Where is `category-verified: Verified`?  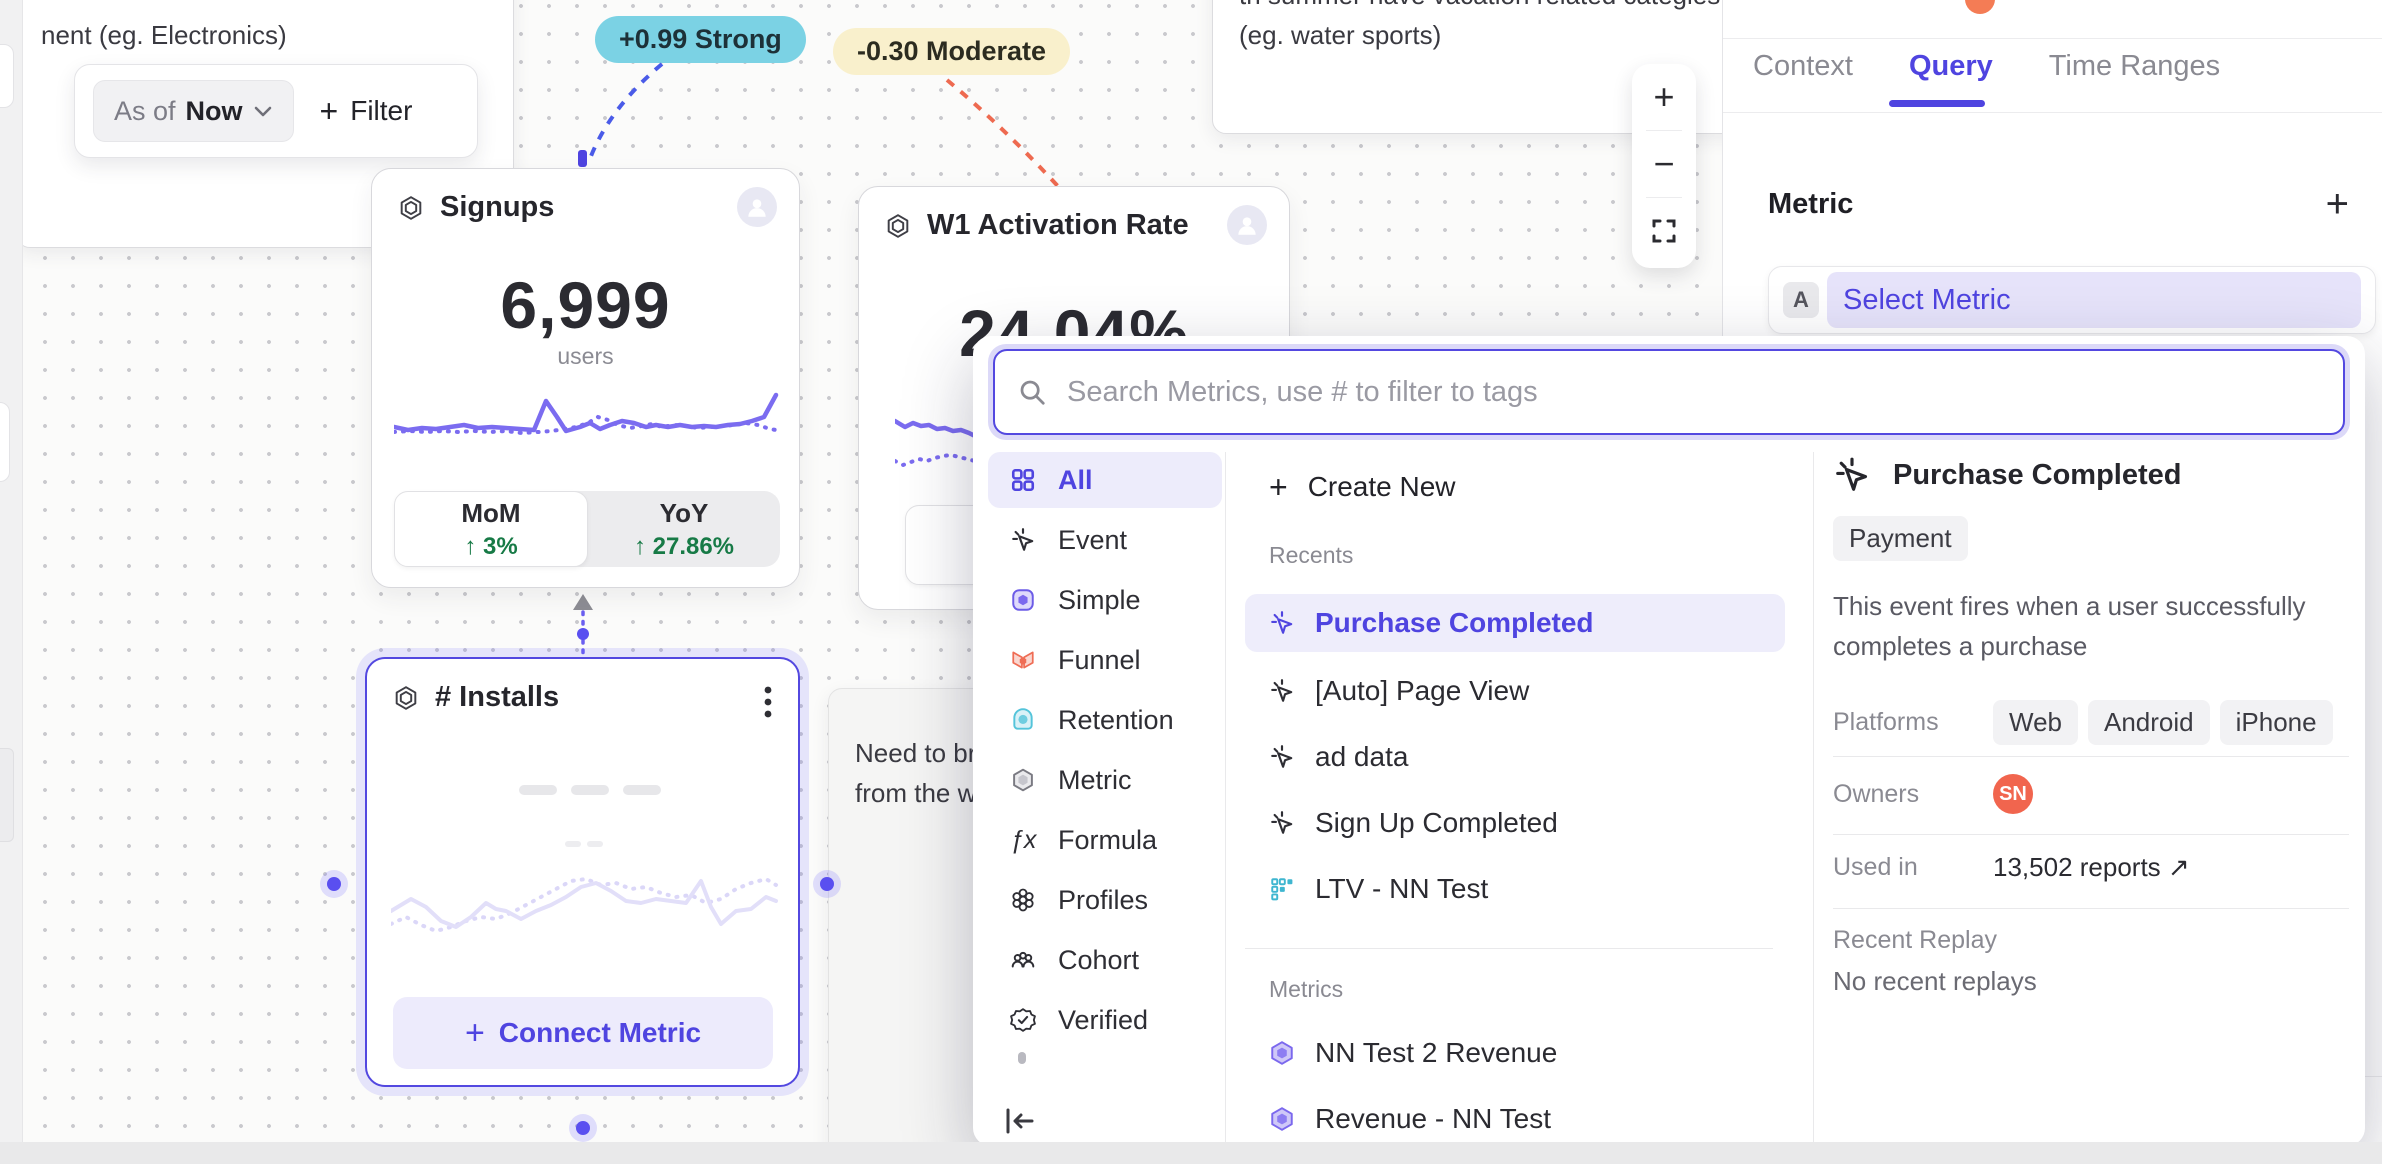
category-verified: Verified is located at coordinates (1105, 1020).